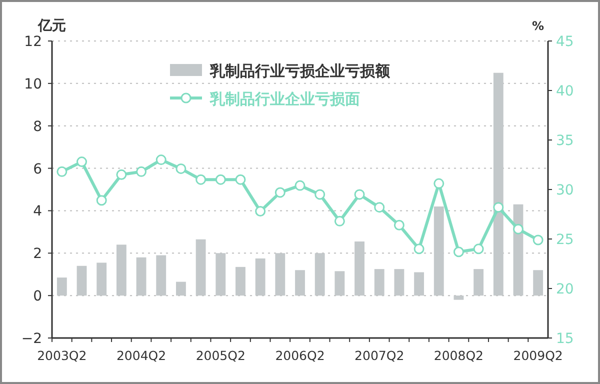 The width and height of the screenshot is (600, 384). I want to click on y-tick-label: −2, so click(31, 339).